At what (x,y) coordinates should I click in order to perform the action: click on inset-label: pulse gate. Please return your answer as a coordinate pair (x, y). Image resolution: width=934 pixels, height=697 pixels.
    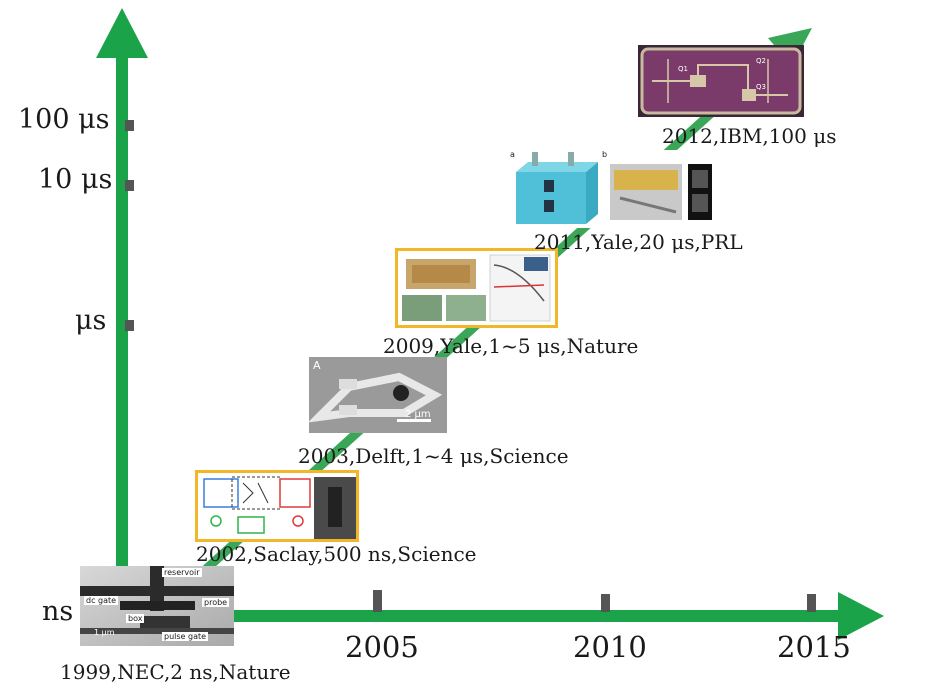
    Looking at the image, I should click on (185, 636).